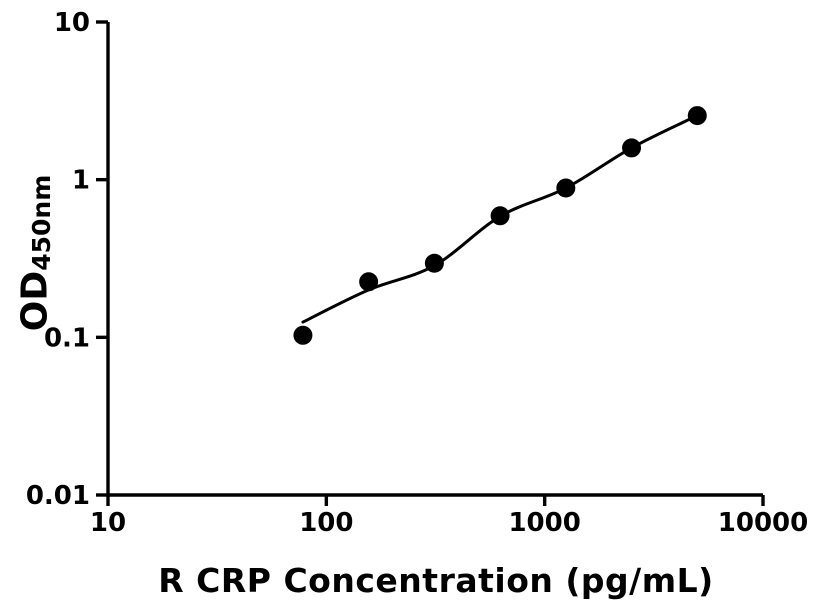 The image size is (816, 612). I want to click on x-tick-label: 10000, so click(763, 523).